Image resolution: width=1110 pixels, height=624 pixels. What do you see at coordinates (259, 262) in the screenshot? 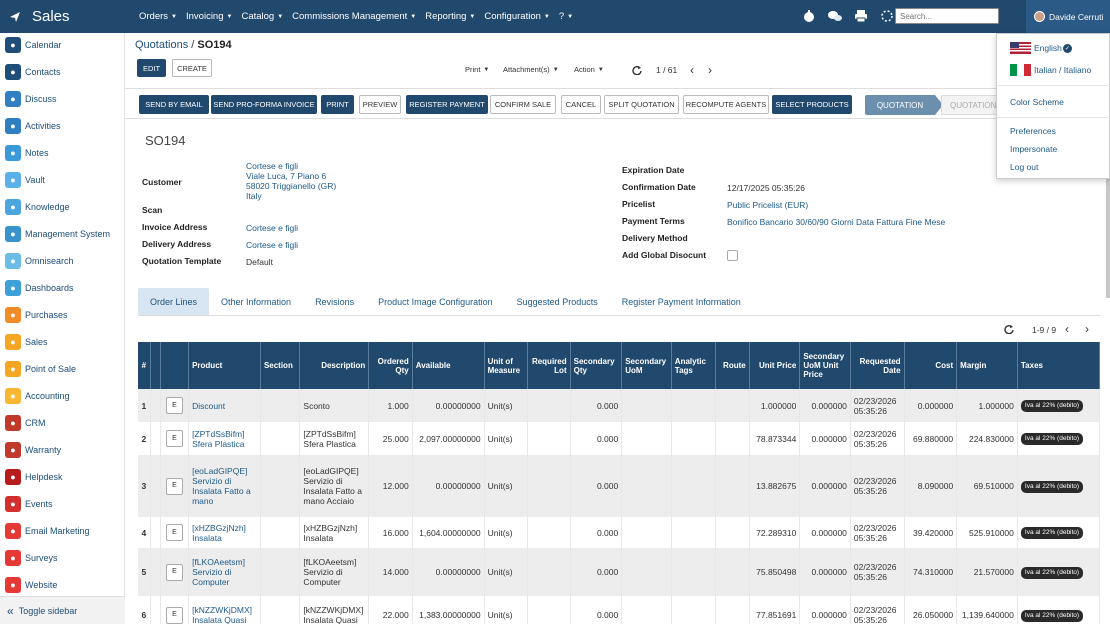
I see `quotation-template-value: Default` at bounding box center [259, 262].